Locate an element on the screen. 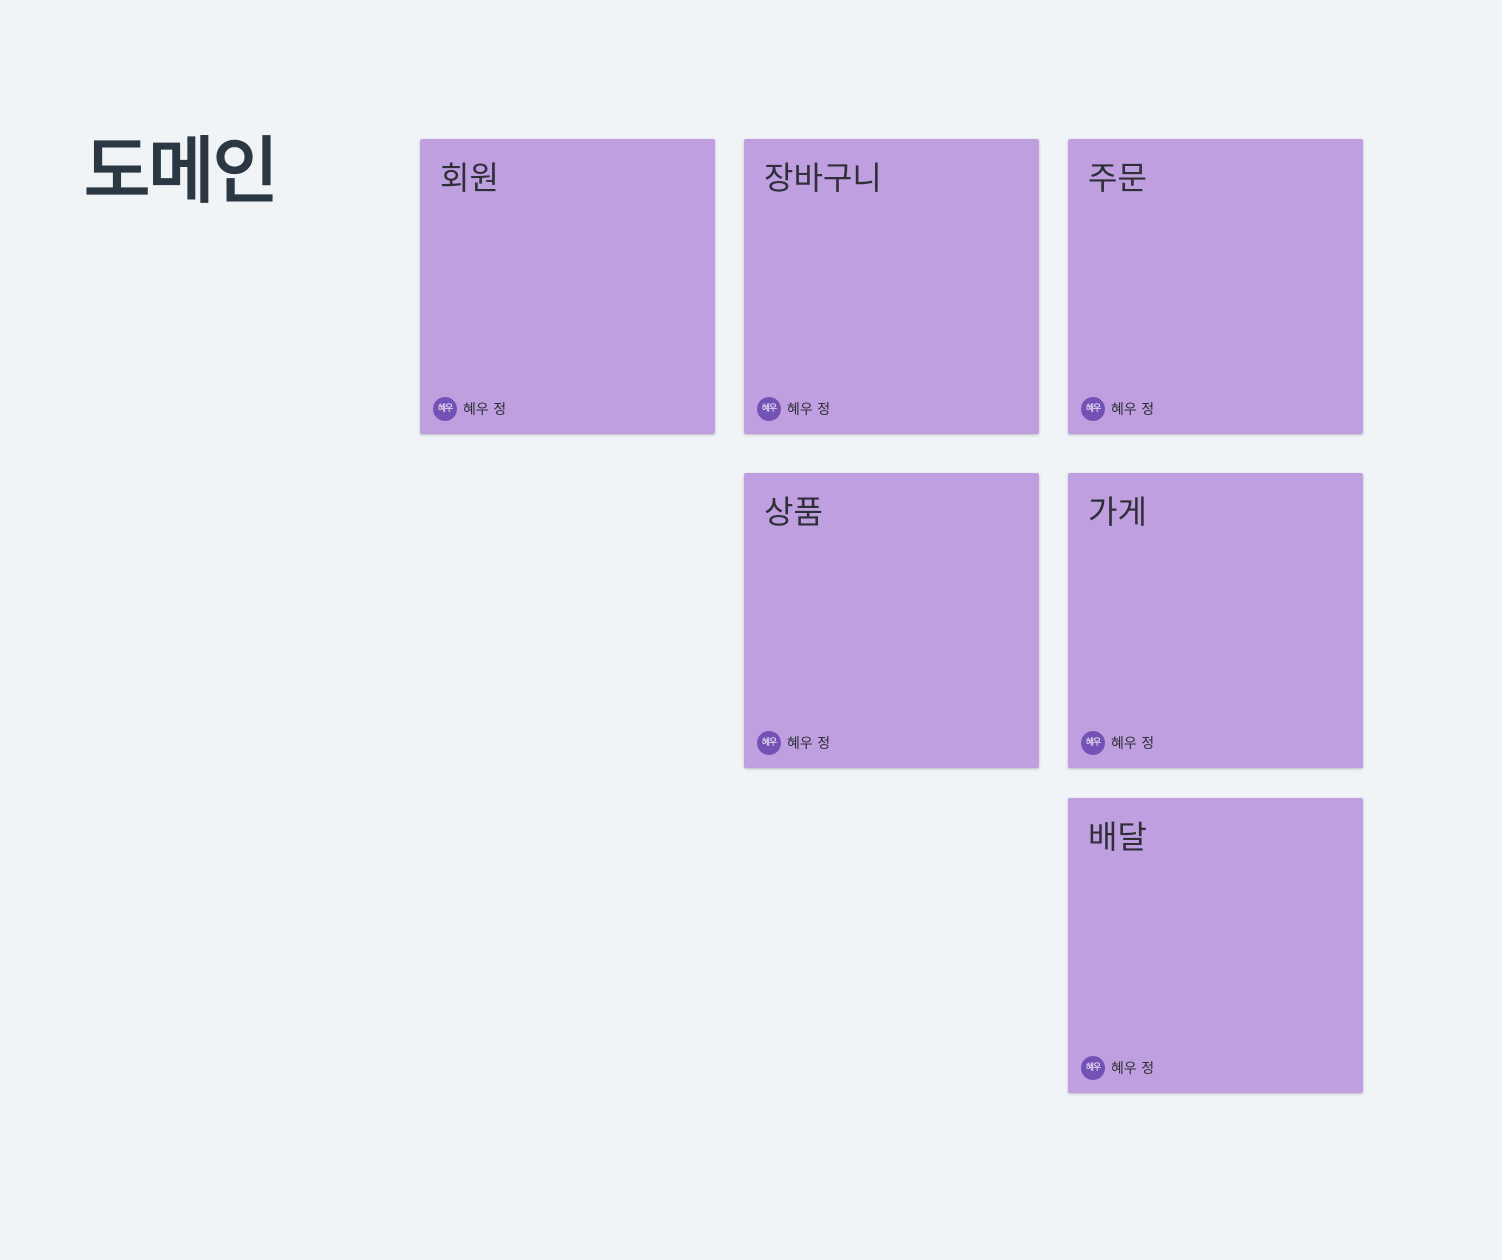 This screenshot has height=1260, width=1502. sticky-note-title: 장바구니 is located at coordinates (823, 178).